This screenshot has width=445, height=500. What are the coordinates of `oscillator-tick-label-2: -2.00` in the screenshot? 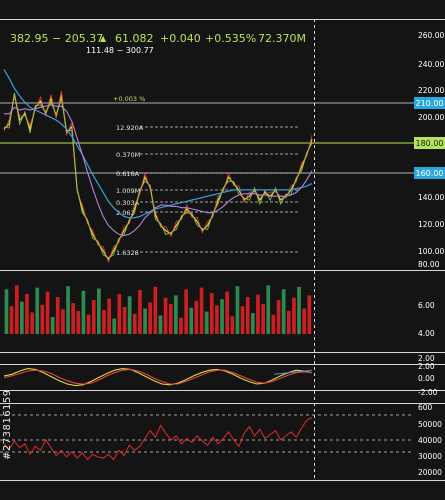 It's located at (428, 392).